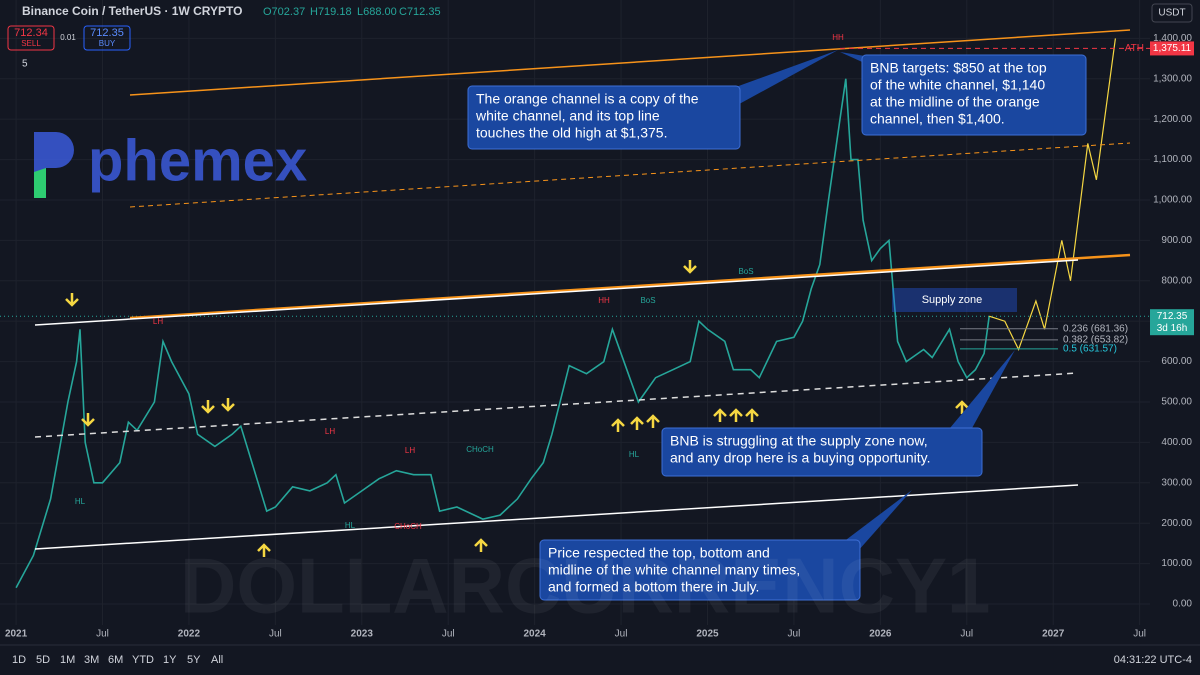 Image resolution: width=1200 pixels, height=675 pixels. What do you see at coordinates (284, 12) in the screenshot?
I see `open: O702.37` at bounding box center [284, 12].